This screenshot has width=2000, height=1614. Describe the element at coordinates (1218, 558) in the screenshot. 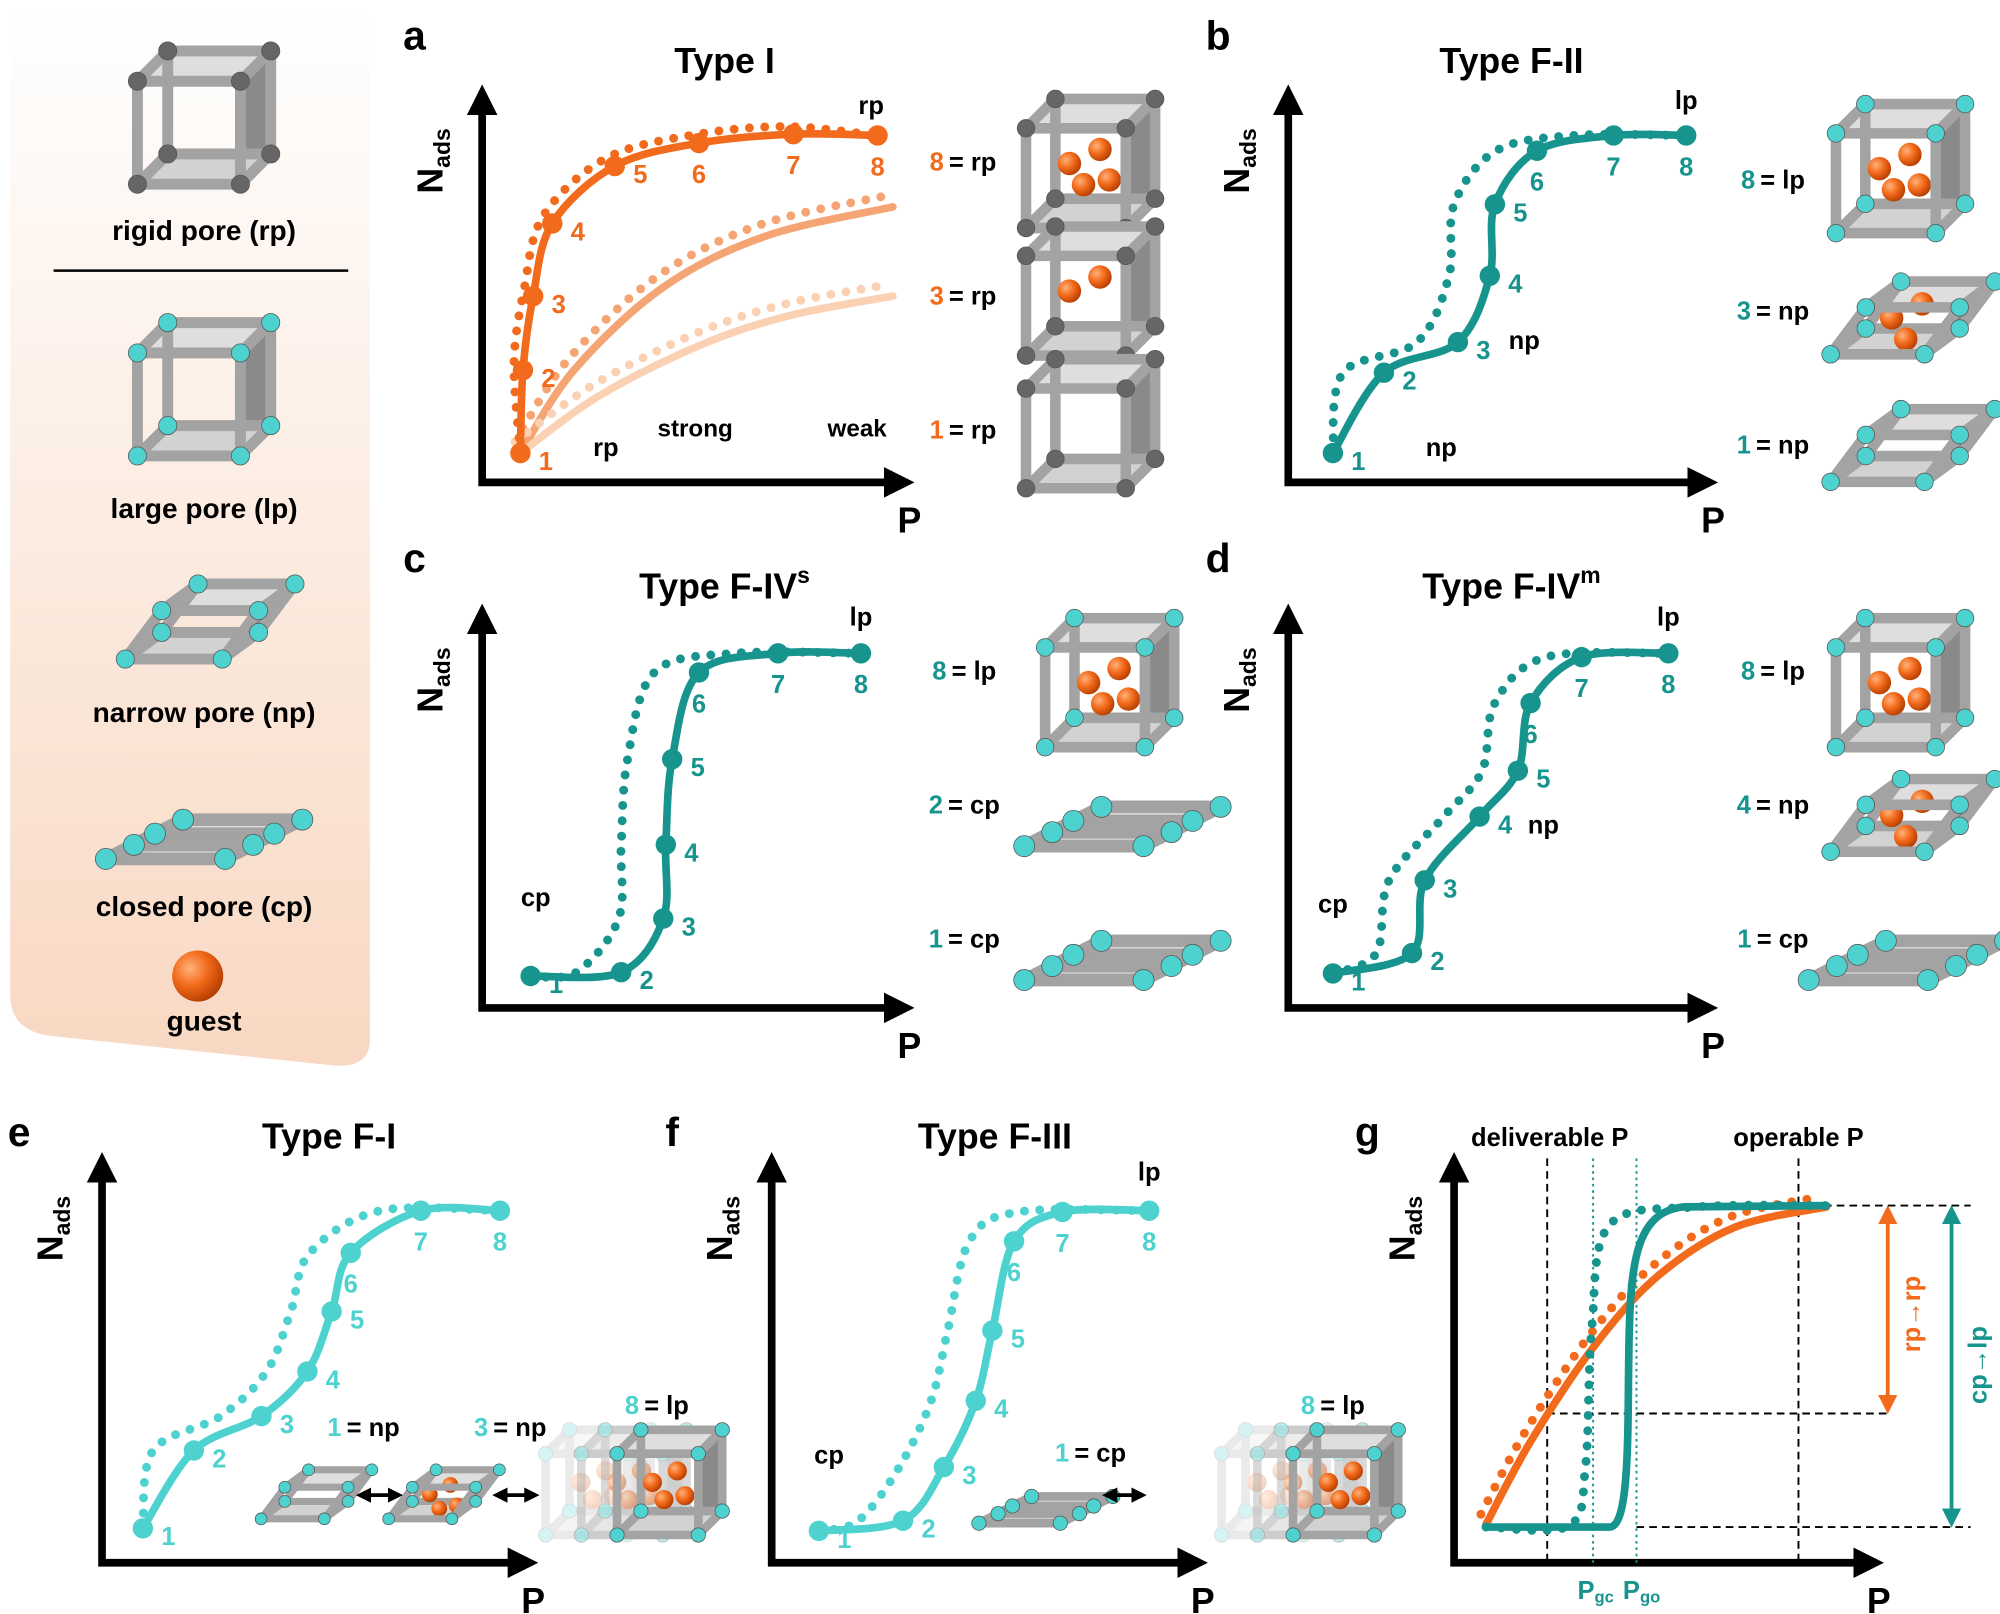

I see `panel-letter: d` at that location.